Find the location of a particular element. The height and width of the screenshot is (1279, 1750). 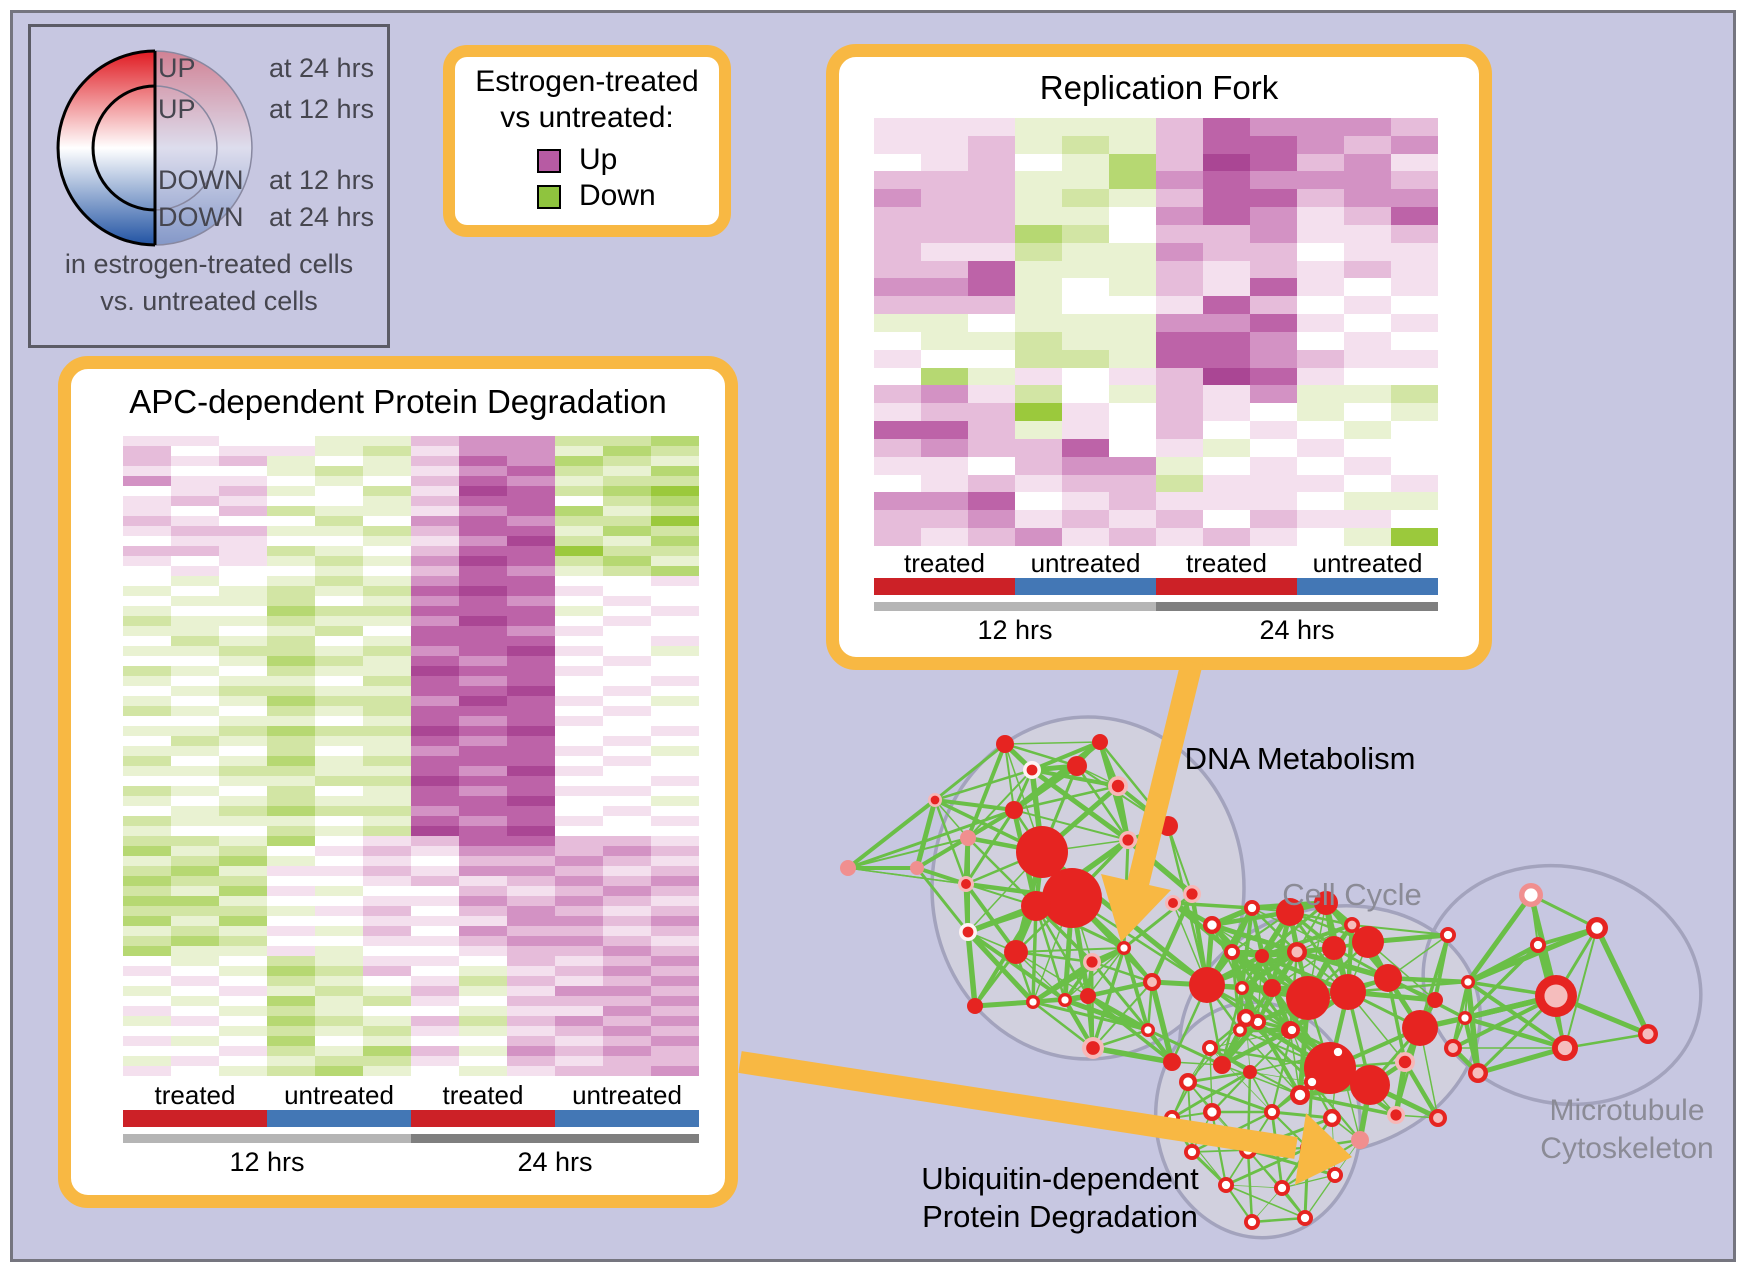

cluster-label-microtubule: Microtubule Cytoskeleton is located at coordinates (1621, 1130).